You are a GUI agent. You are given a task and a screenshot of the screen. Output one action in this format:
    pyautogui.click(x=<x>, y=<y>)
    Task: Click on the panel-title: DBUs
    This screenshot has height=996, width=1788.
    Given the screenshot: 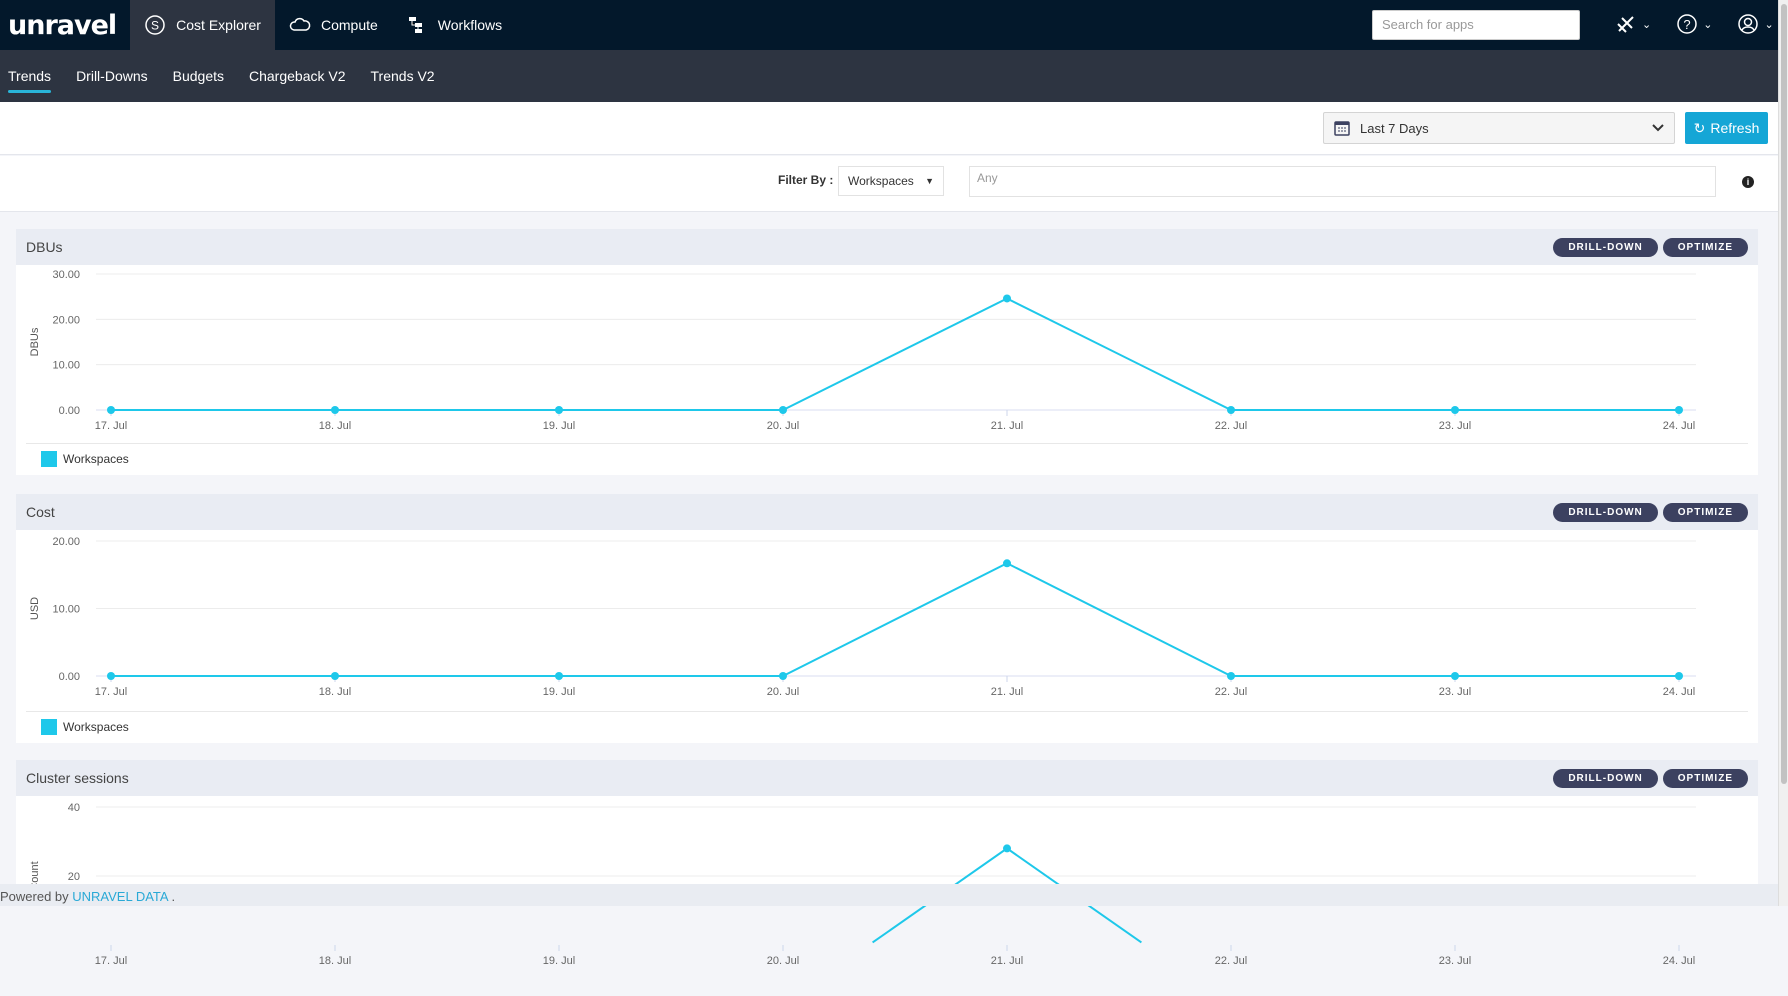 What is the action you would take?
    pyautogui.click(x=44, y=247)
    